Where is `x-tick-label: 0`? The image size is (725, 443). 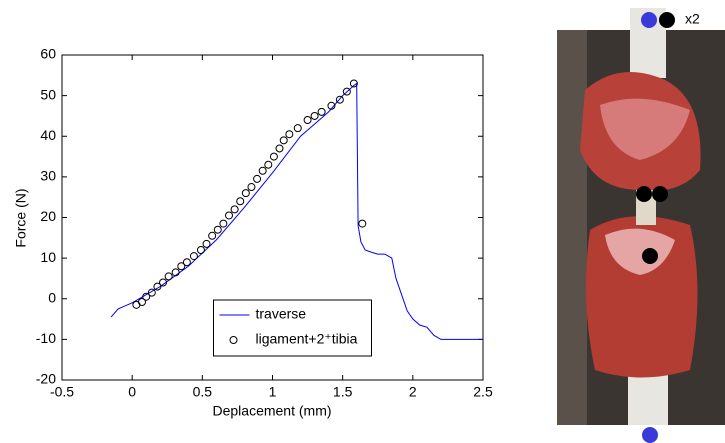 x-tick-label: 0 is located at coordinates (132, 392).